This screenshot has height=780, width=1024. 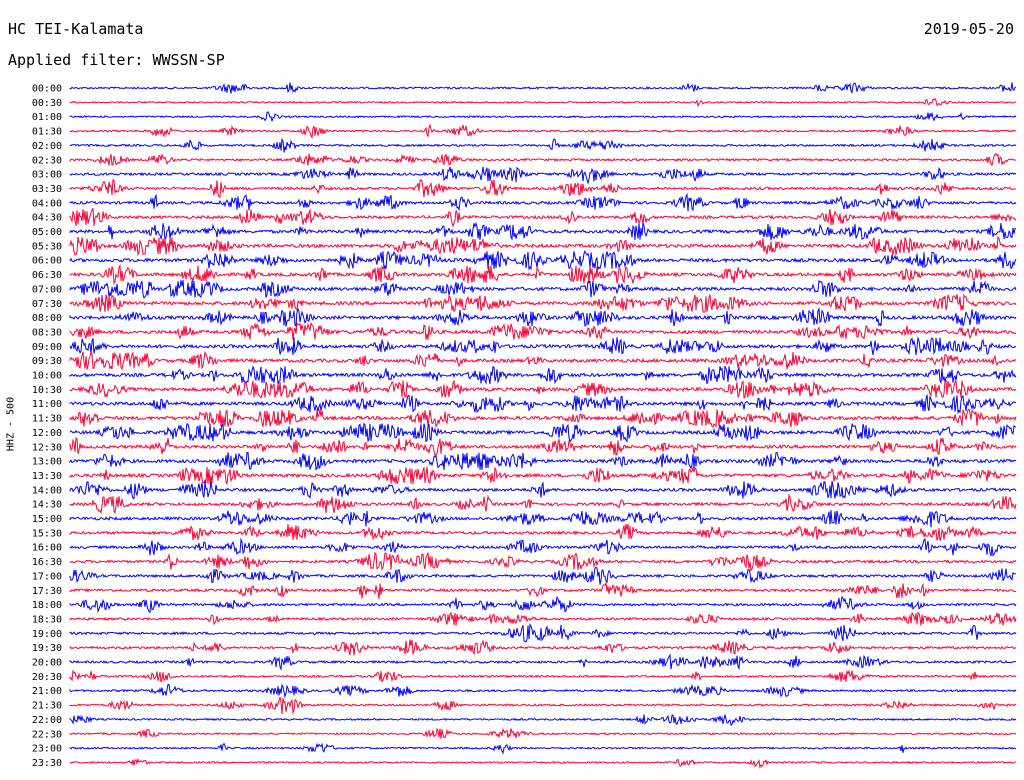 I want to click on row-label: 01:00, so click(x=47, y=117).